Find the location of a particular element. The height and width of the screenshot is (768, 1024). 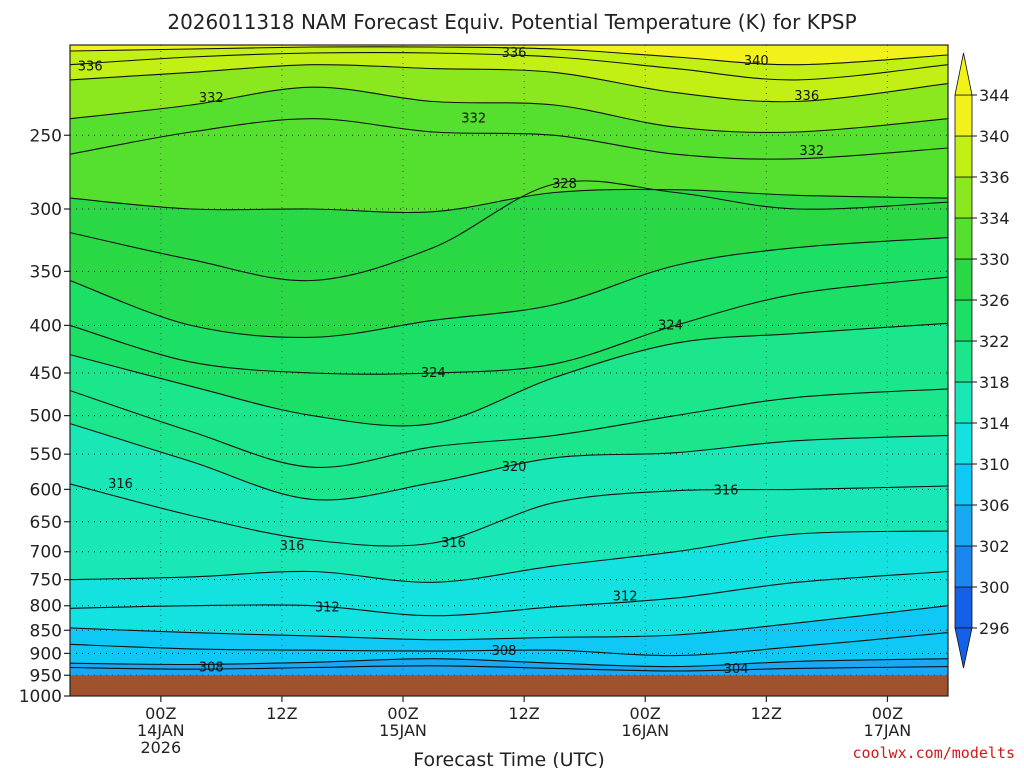

colorbar-label: 336 is located at coordinates (994, 177).